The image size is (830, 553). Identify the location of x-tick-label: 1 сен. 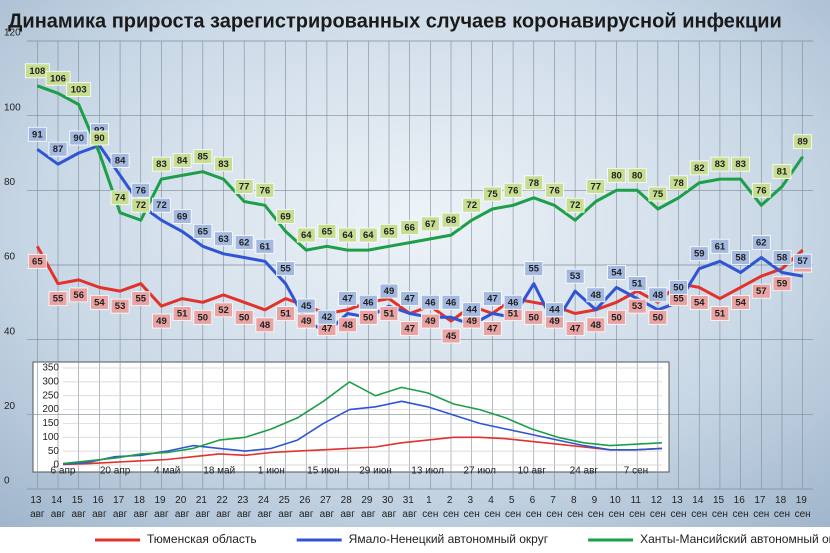
(430, 507).